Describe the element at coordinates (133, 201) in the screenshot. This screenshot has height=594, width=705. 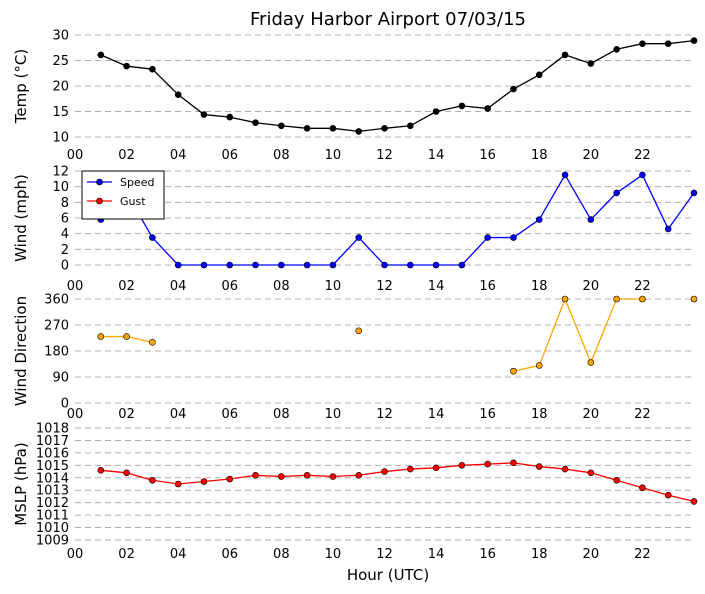
I see `legend-label: Gust` at that location.